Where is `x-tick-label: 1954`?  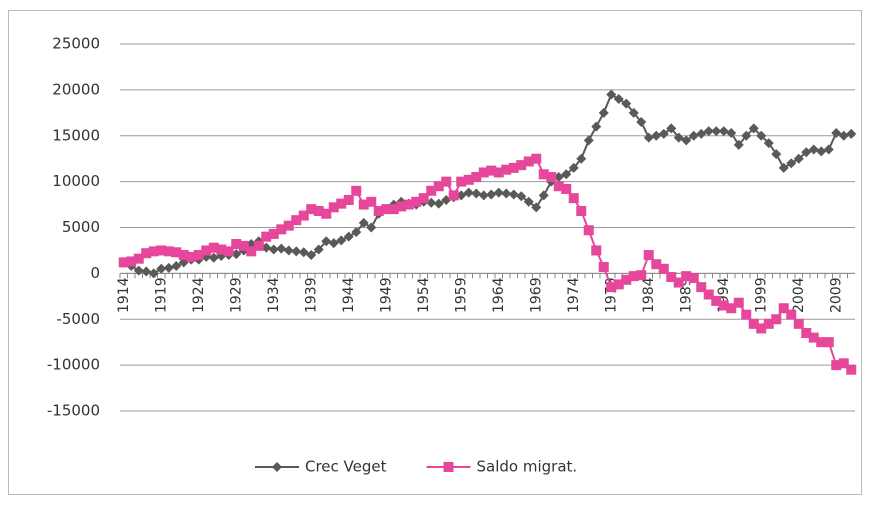 x-tick-label: 1954 is located at coordinates (424, 295).